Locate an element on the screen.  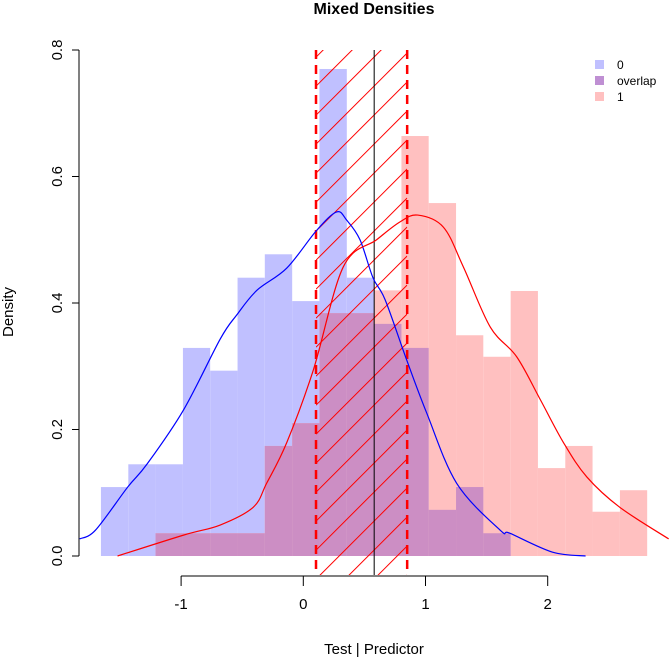
legend-label: 1 is located at coordinates (620, 97).